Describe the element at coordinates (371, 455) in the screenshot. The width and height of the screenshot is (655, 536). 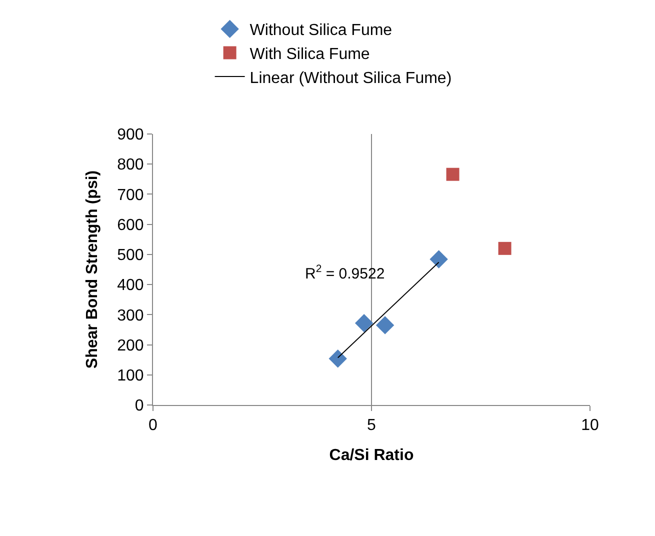
I see `x-axis-title: Ca/Si Ratio` at that location.